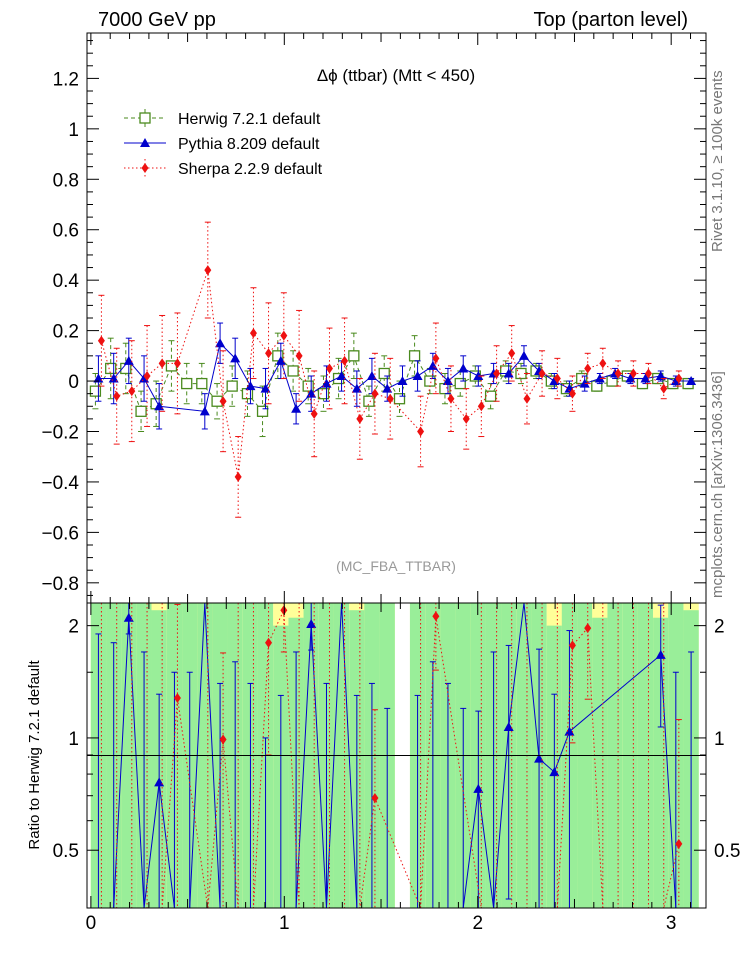 Image resolution: width=746 pixels, height=972 pixels. I want to click on ratio-tick-label-right: 2, so click(719, 627).